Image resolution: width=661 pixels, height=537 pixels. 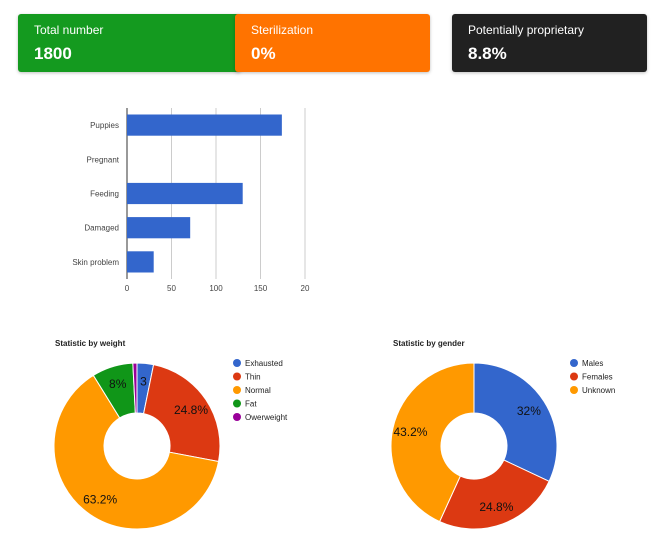 I want to click on legend-label: Males, so click(x=592, y=363).